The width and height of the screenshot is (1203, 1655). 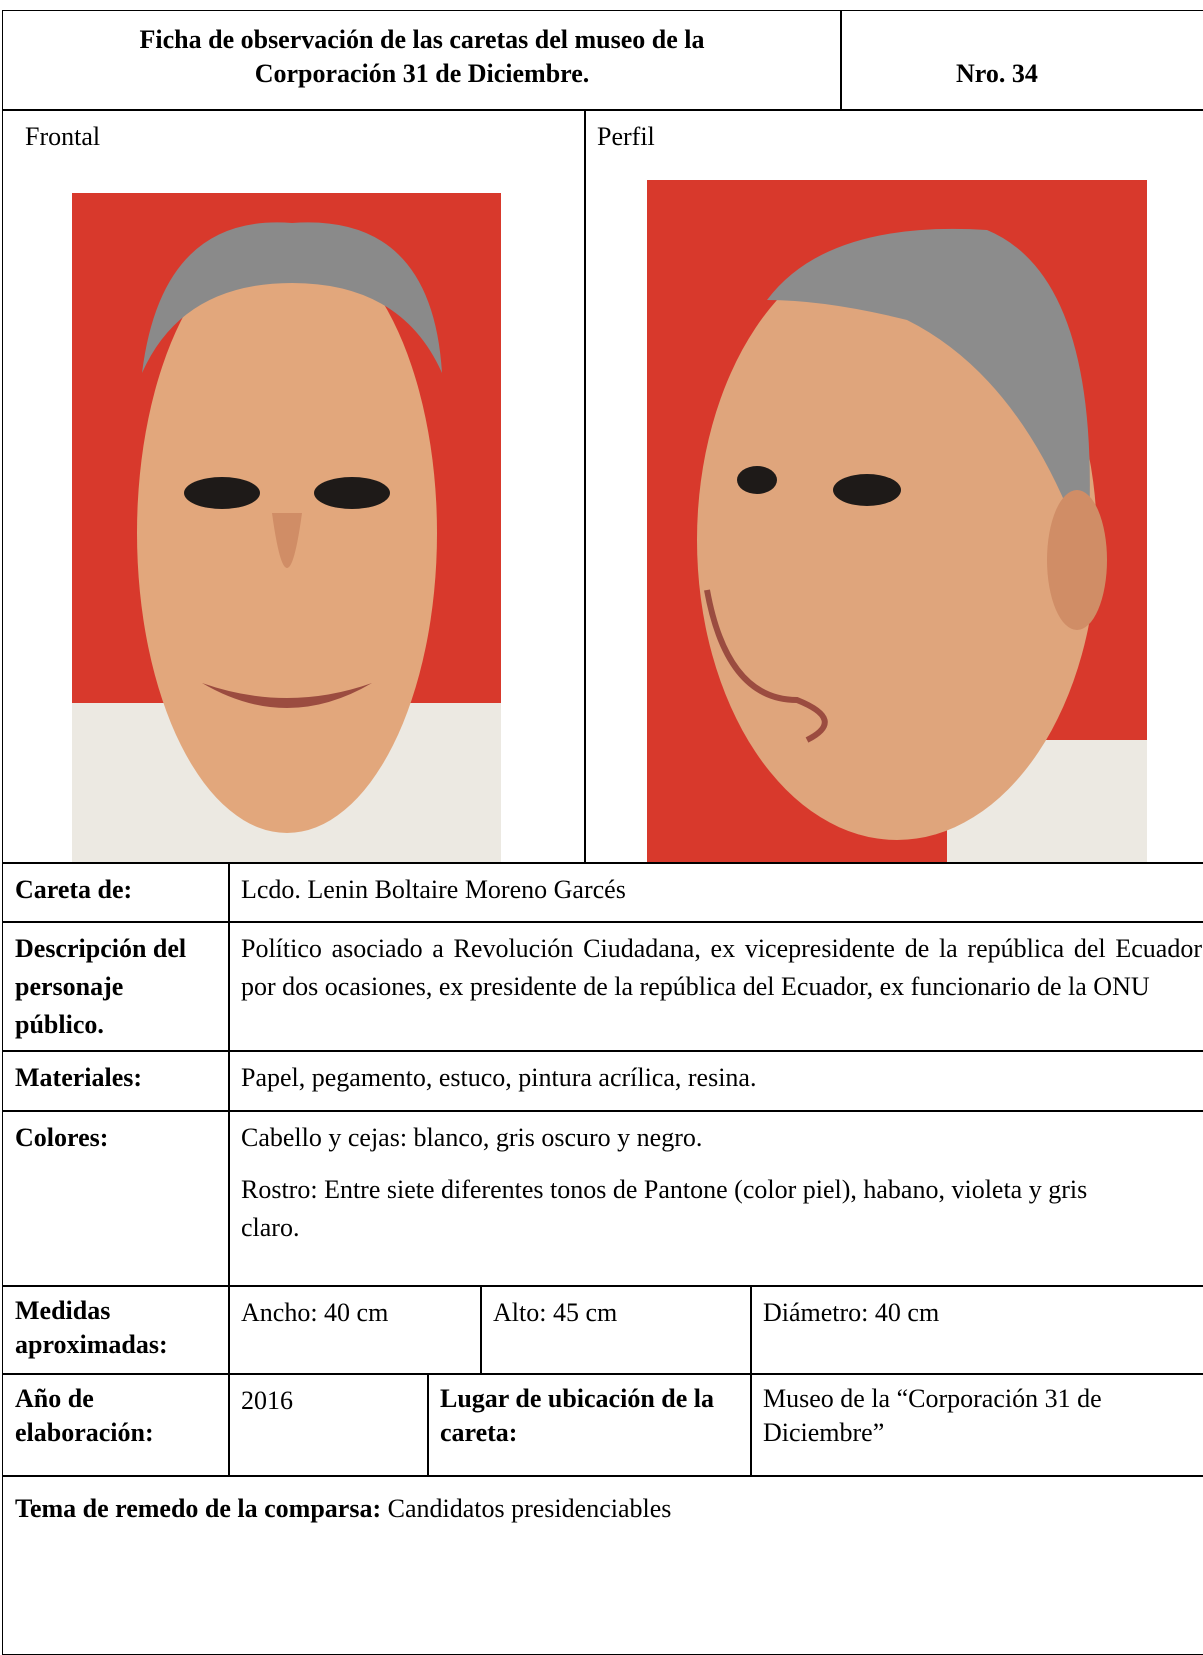 What do you see at coordinates (116, 1198) in the screenshot?
I see `field-label: Colores:` at bounding box center [116, 1198].